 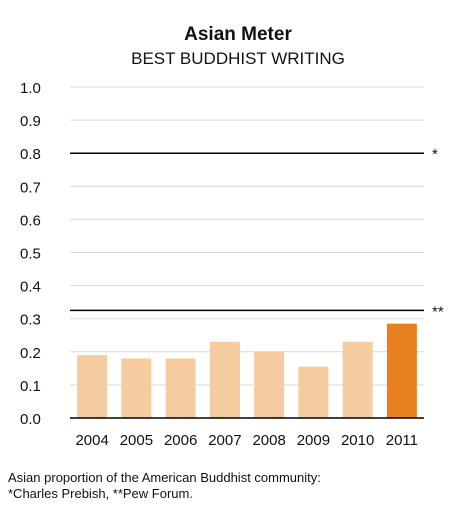 I want to click on x-tick-label: 2011, so click(x=402, y=440).